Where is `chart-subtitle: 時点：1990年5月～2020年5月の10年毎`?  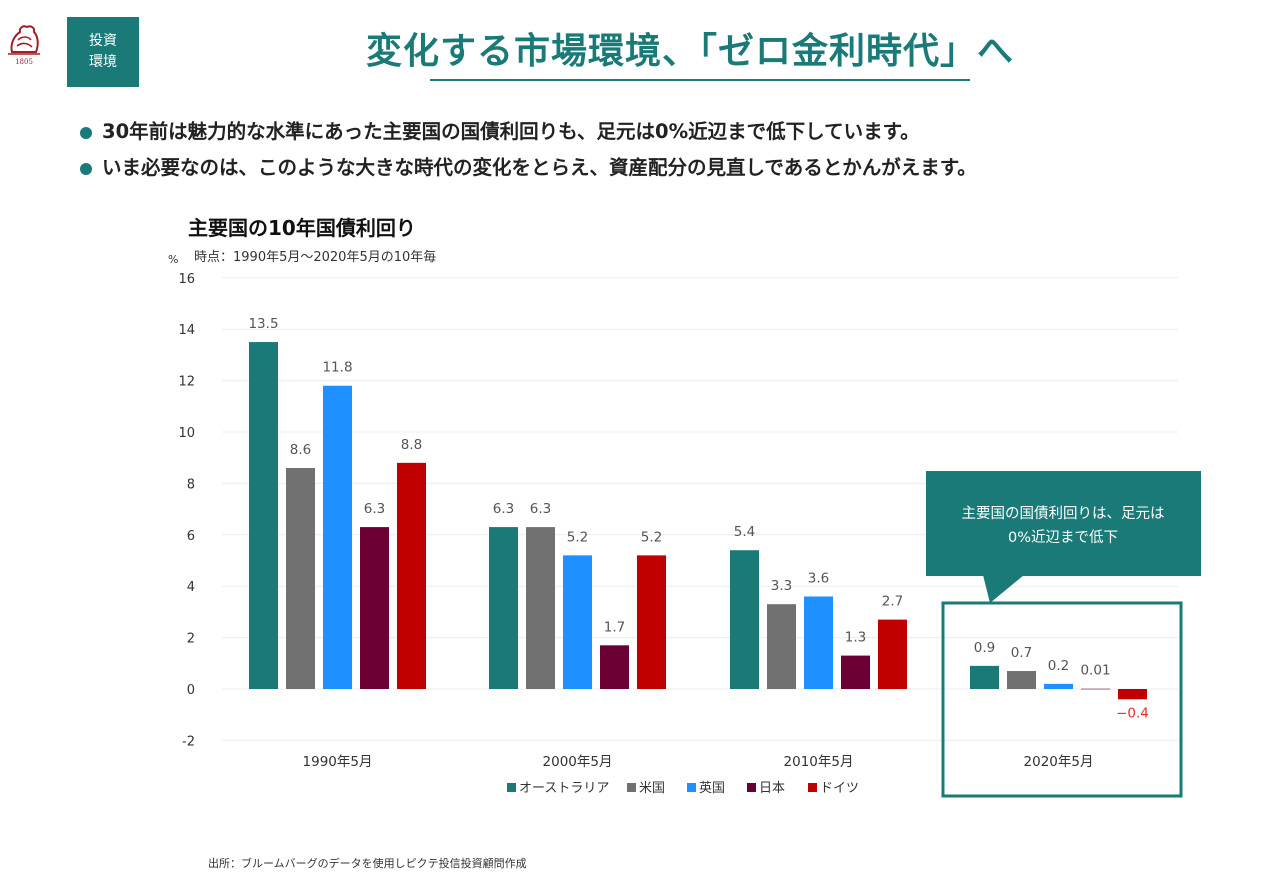 chart-subtitle: 時点：1990年5月～2020年5月の10年毎 is located at coordinates (315, 257).